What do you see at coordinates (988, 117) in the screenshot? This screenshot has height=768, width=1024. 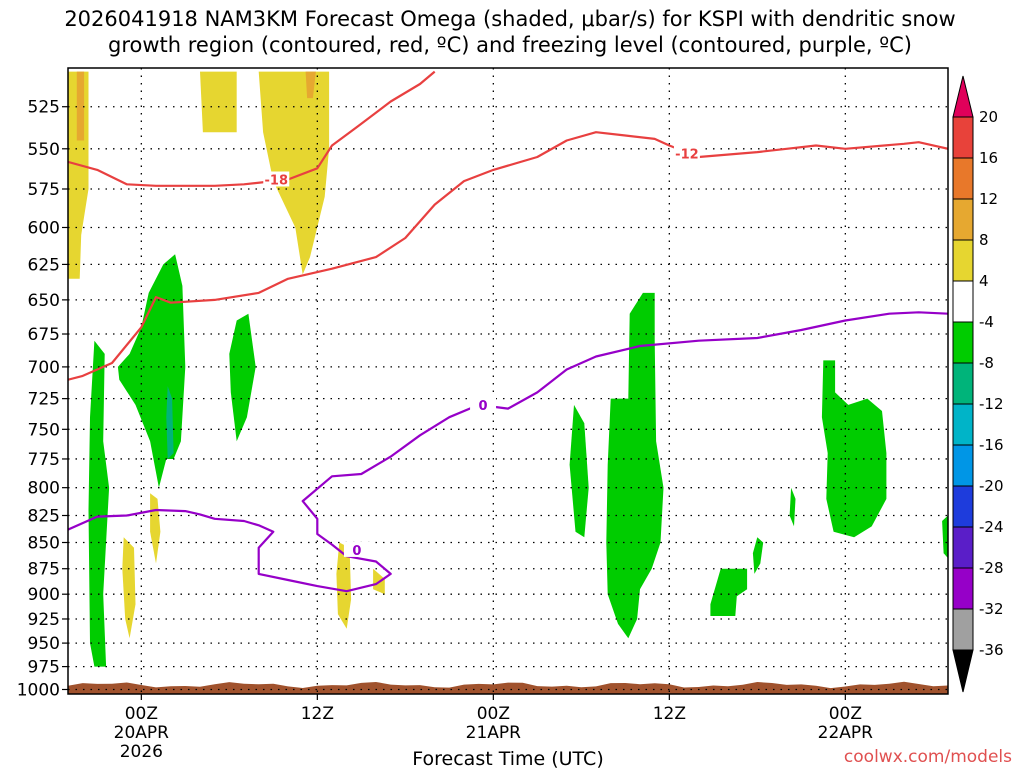 I see `colorbar-label-0: 20` at bounding box center [988, 117].